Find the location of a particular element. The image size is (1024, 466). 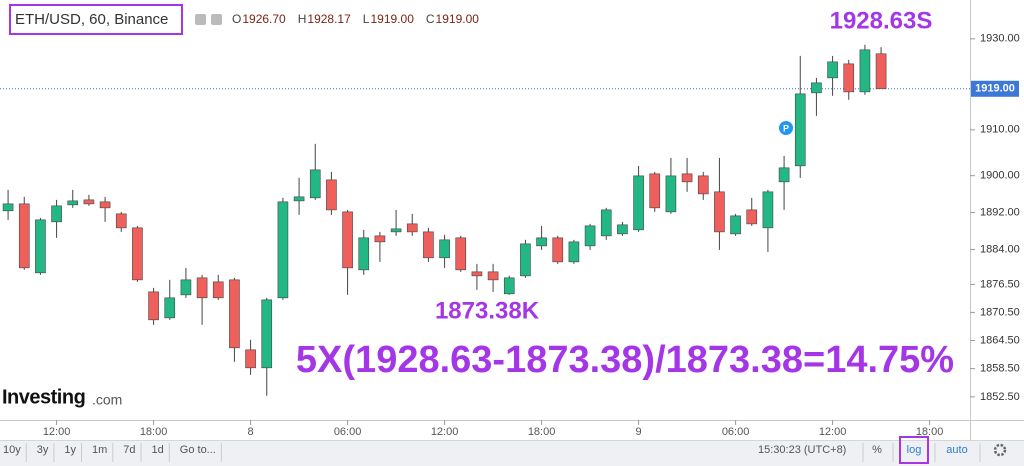

range-button: 3y is located at coordinates (43, 450).